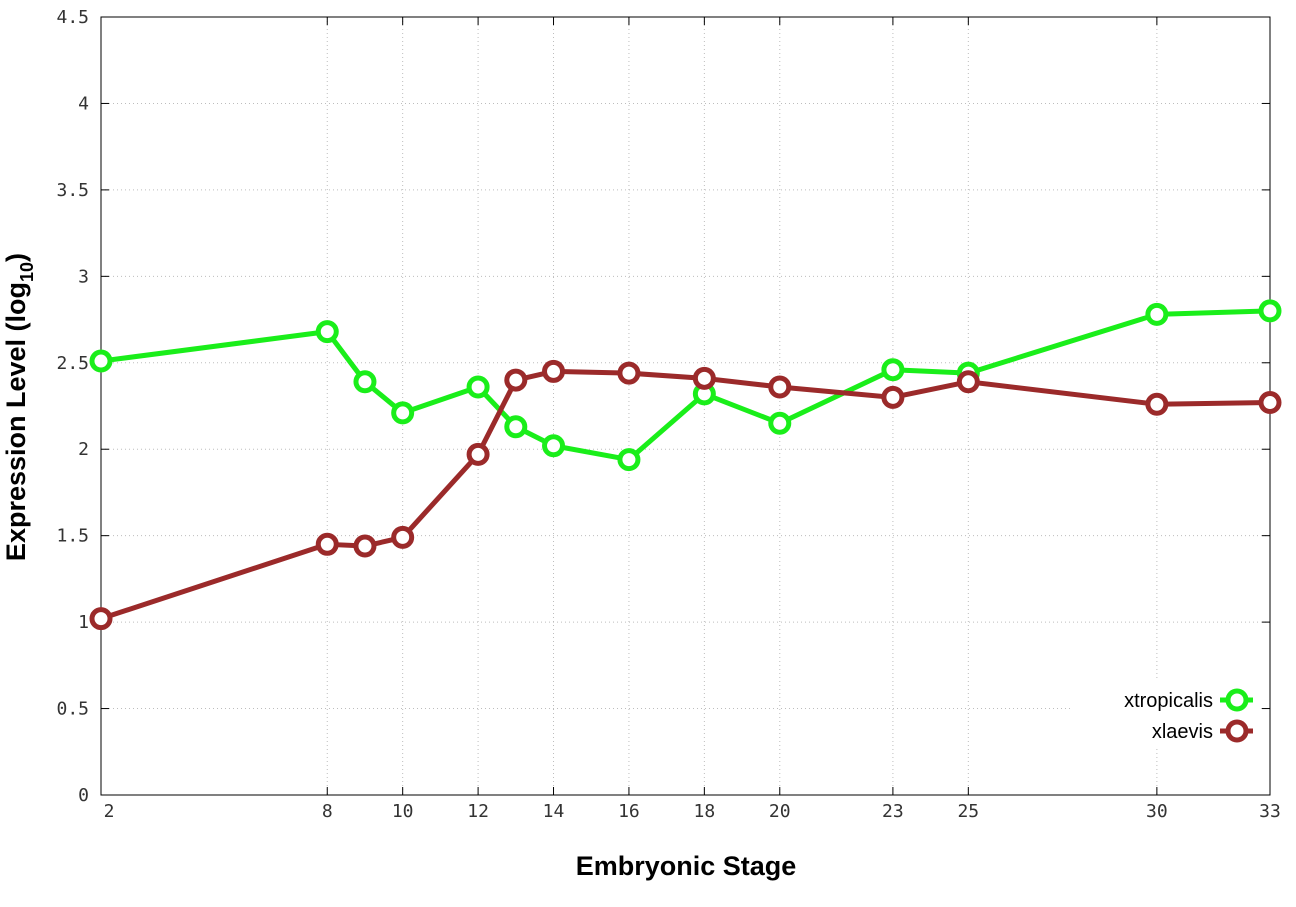 The width and height of the screenshot is (1296, 907). I want to click on x-tick-label: 18, so click(705, 811).